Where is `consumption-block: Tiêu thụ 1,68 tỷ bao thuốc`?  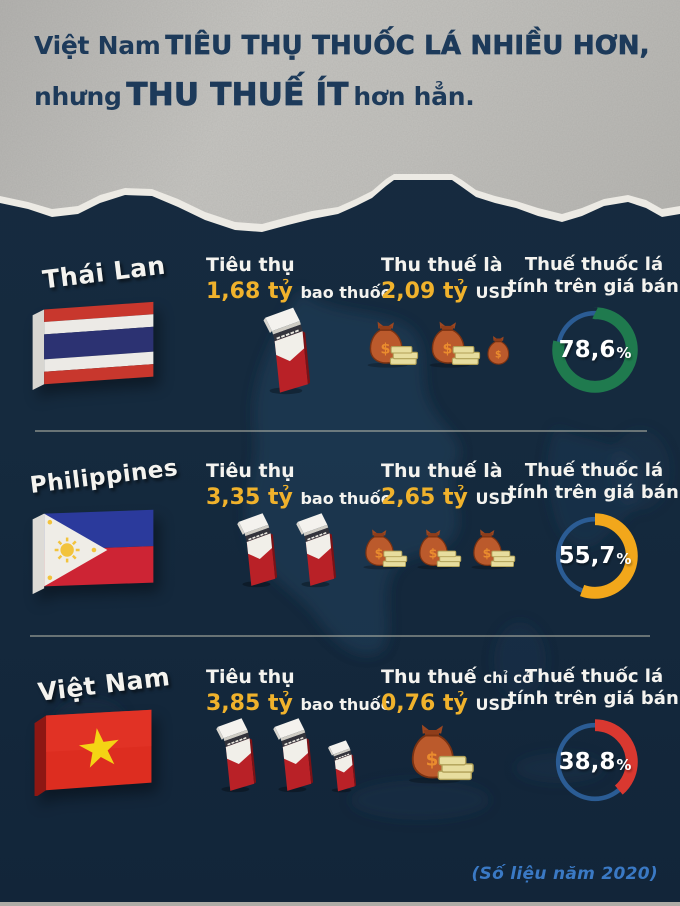 consumption-block: Tiêu thụ 1,68 tỷ bao thuốc is located at coordinates (298, 279).